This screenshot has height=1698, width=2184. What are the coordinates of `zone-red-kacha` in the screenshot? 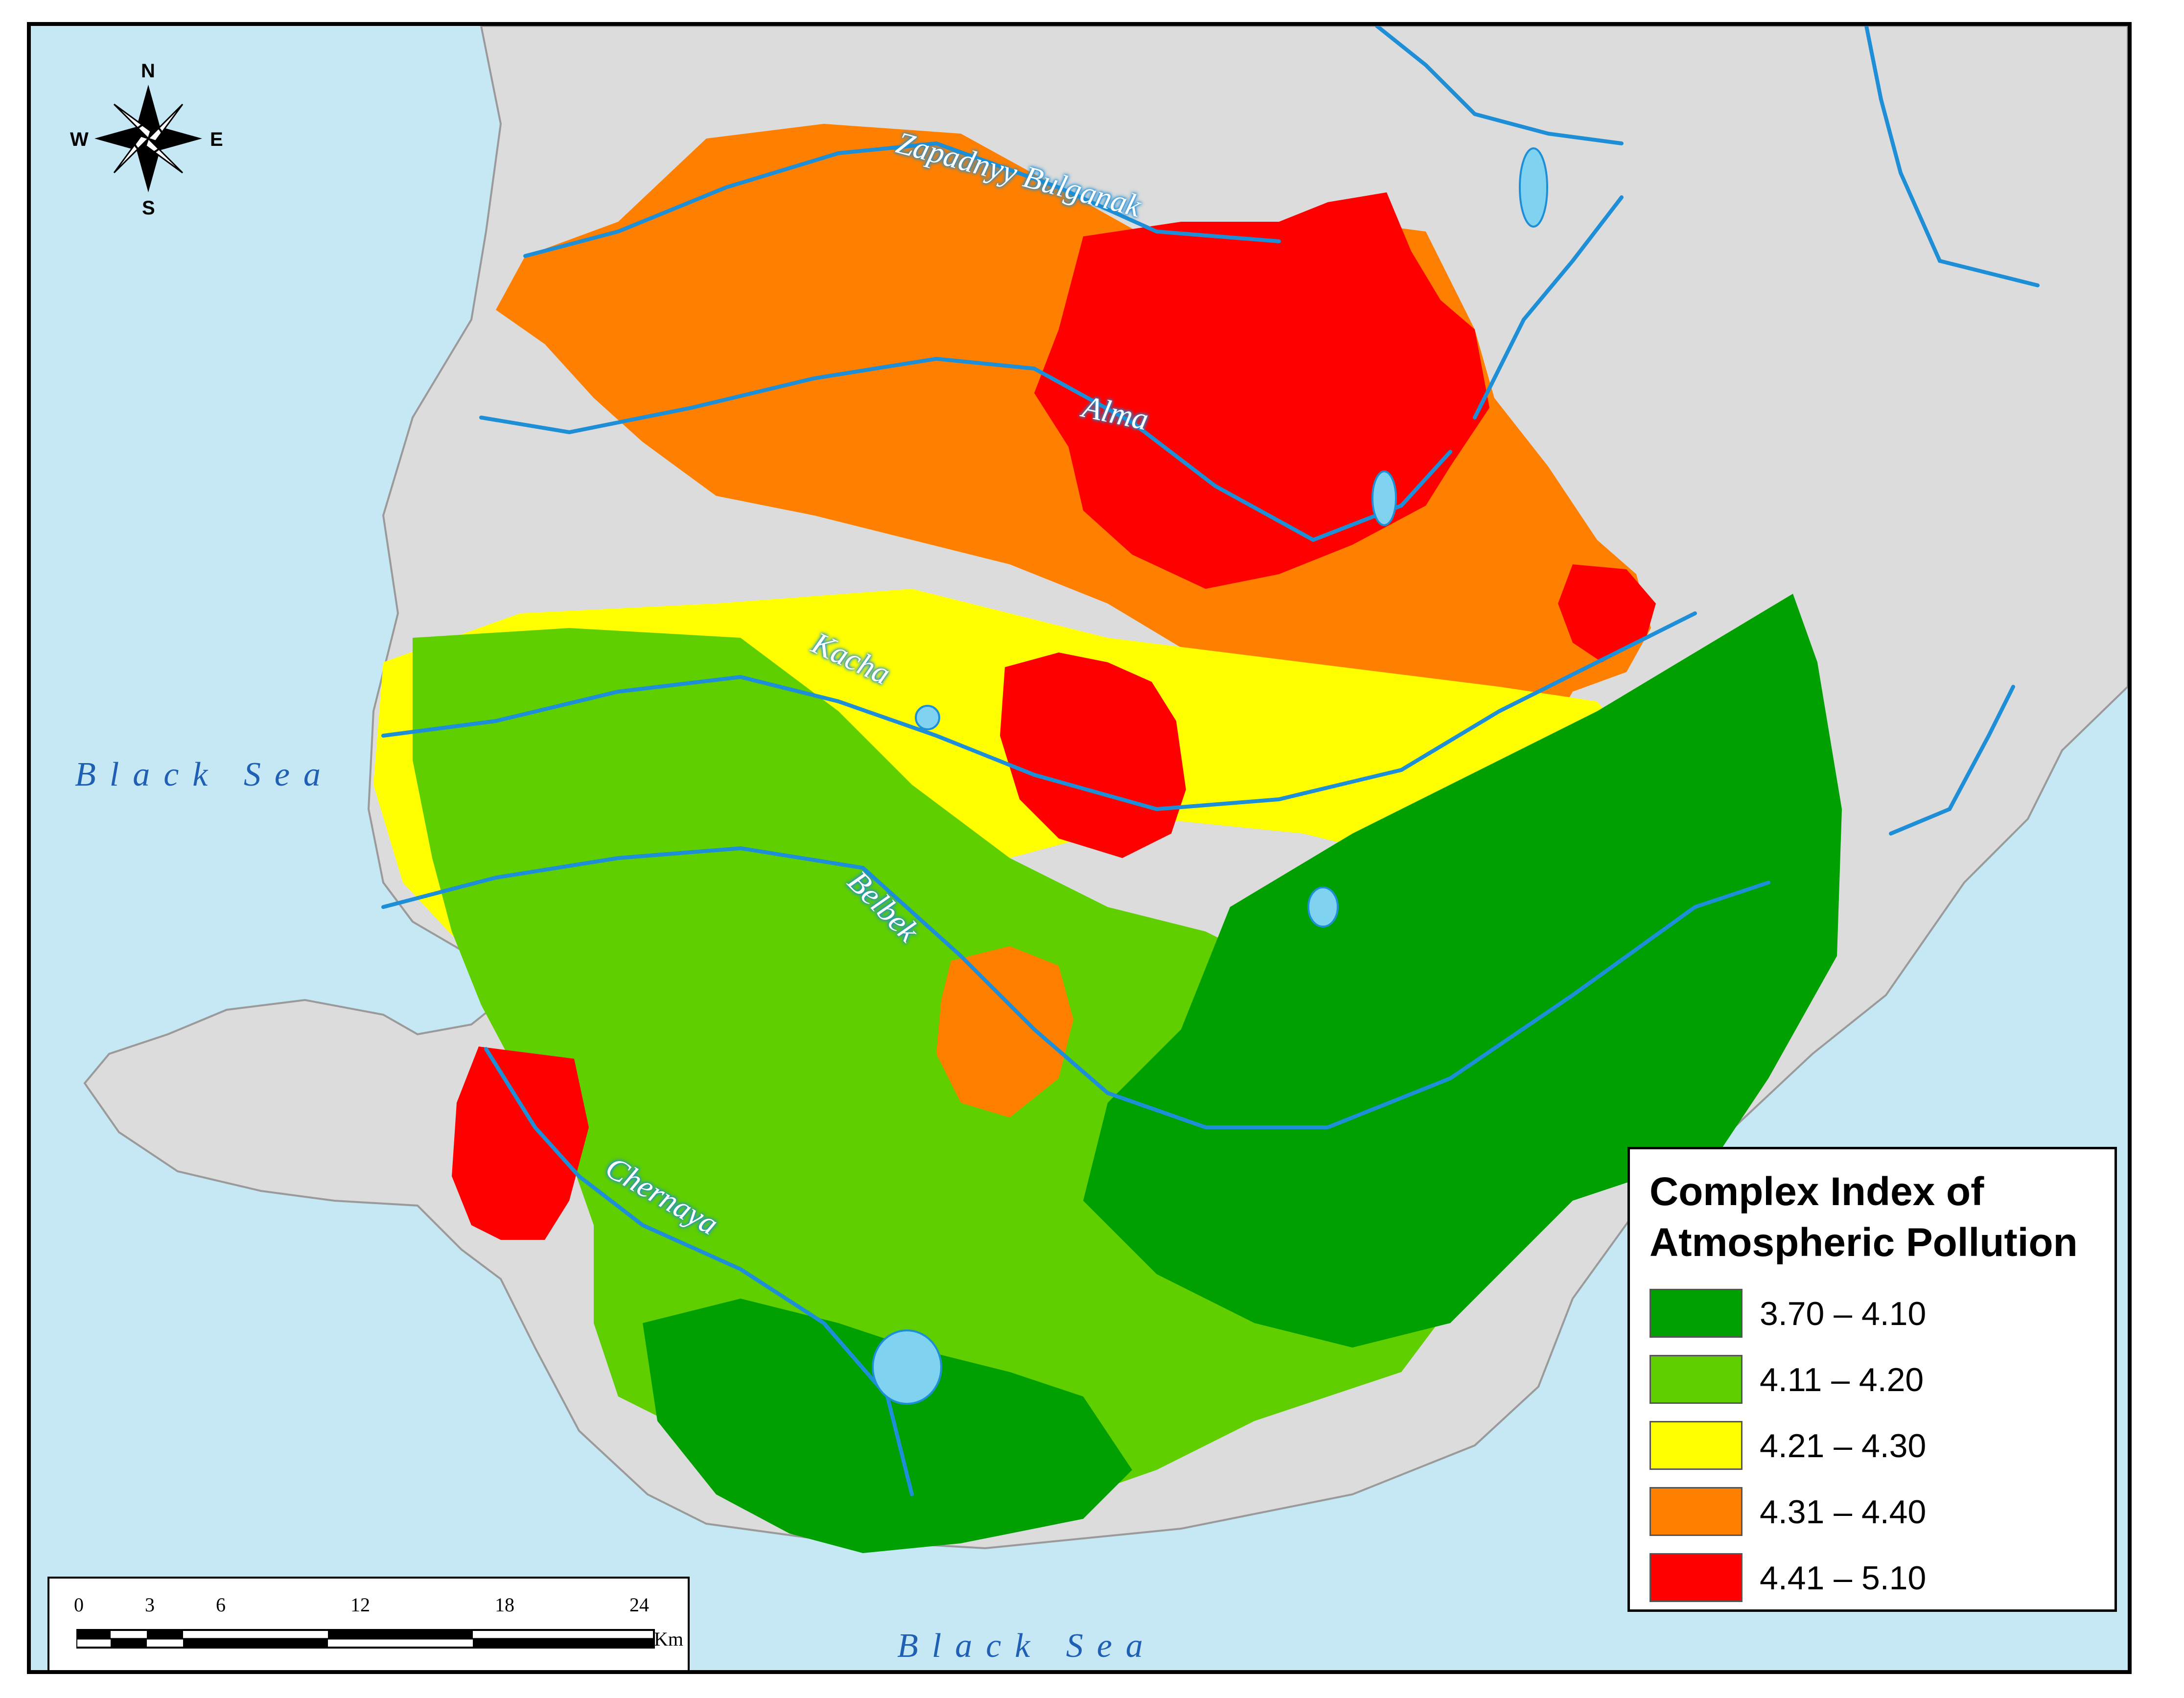 It's located at (1093, 755).